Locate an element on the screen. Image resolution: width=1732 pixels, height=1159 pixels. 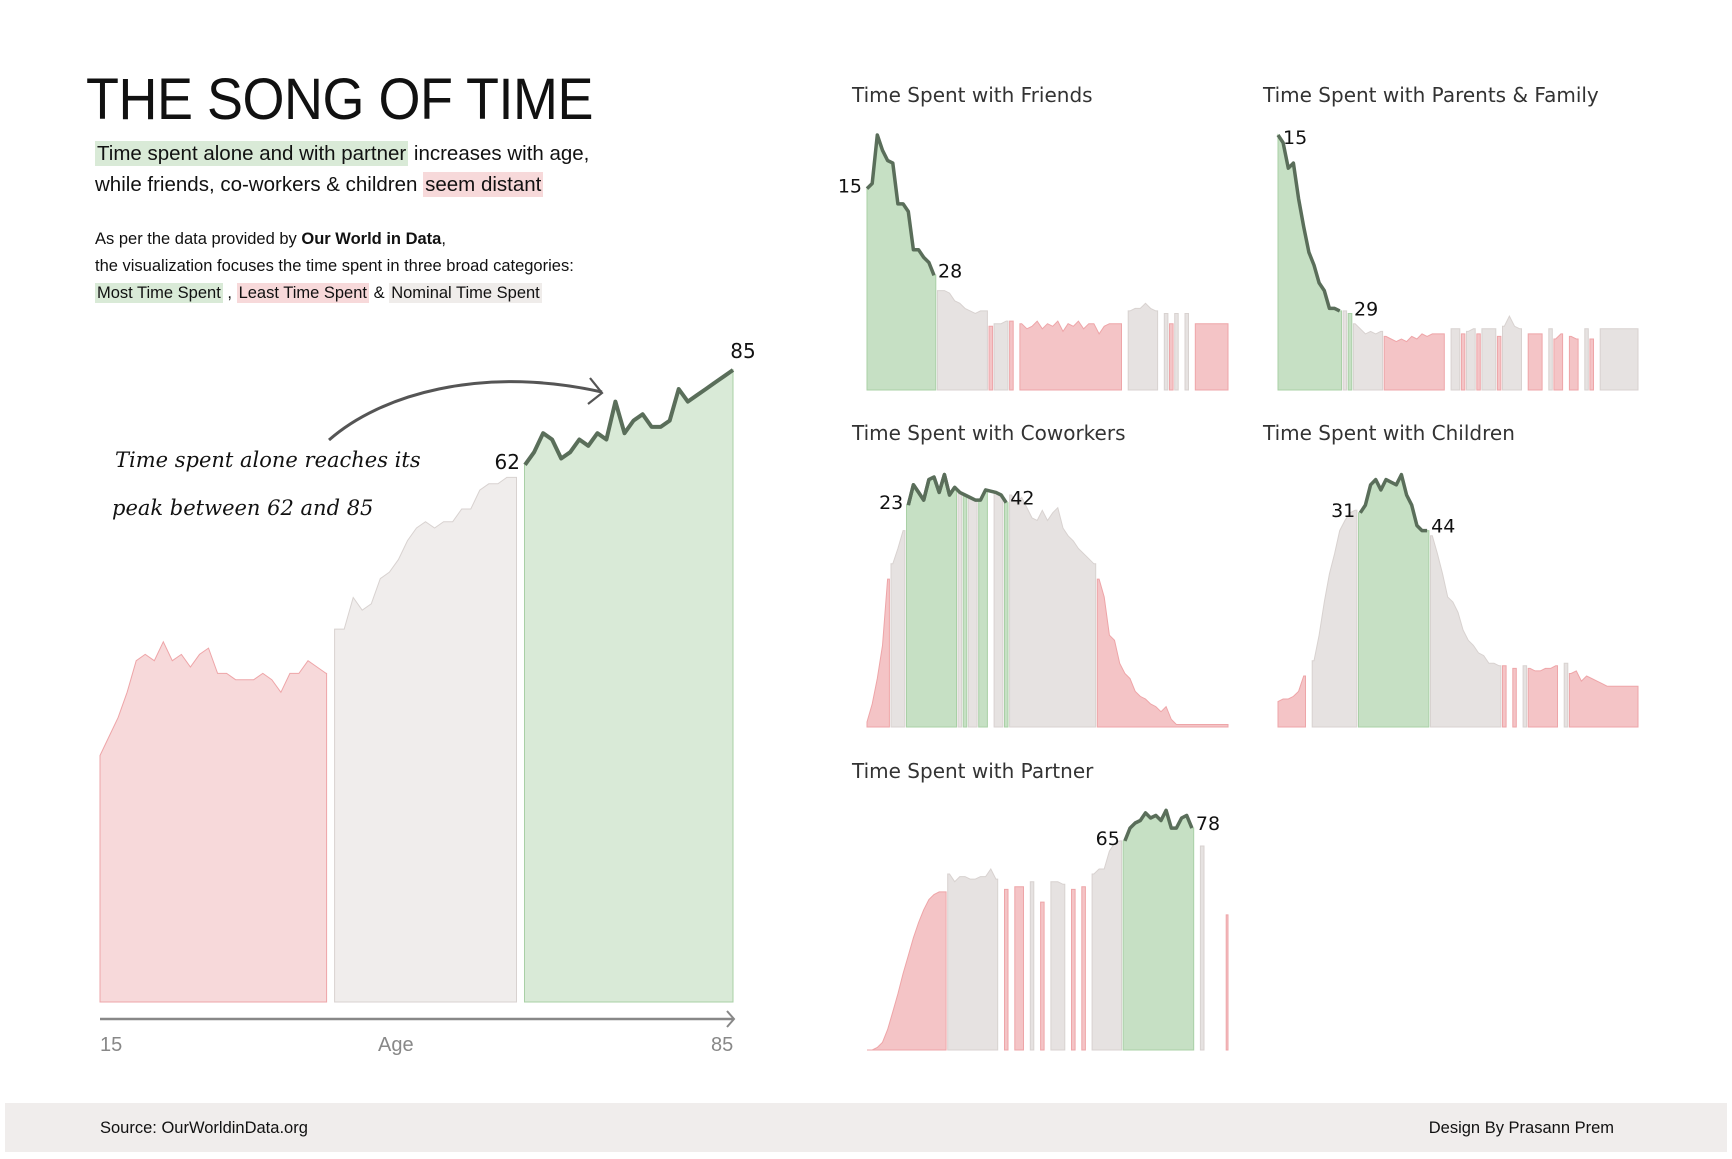
age-label: 62 is located at coordinates (507, 462).